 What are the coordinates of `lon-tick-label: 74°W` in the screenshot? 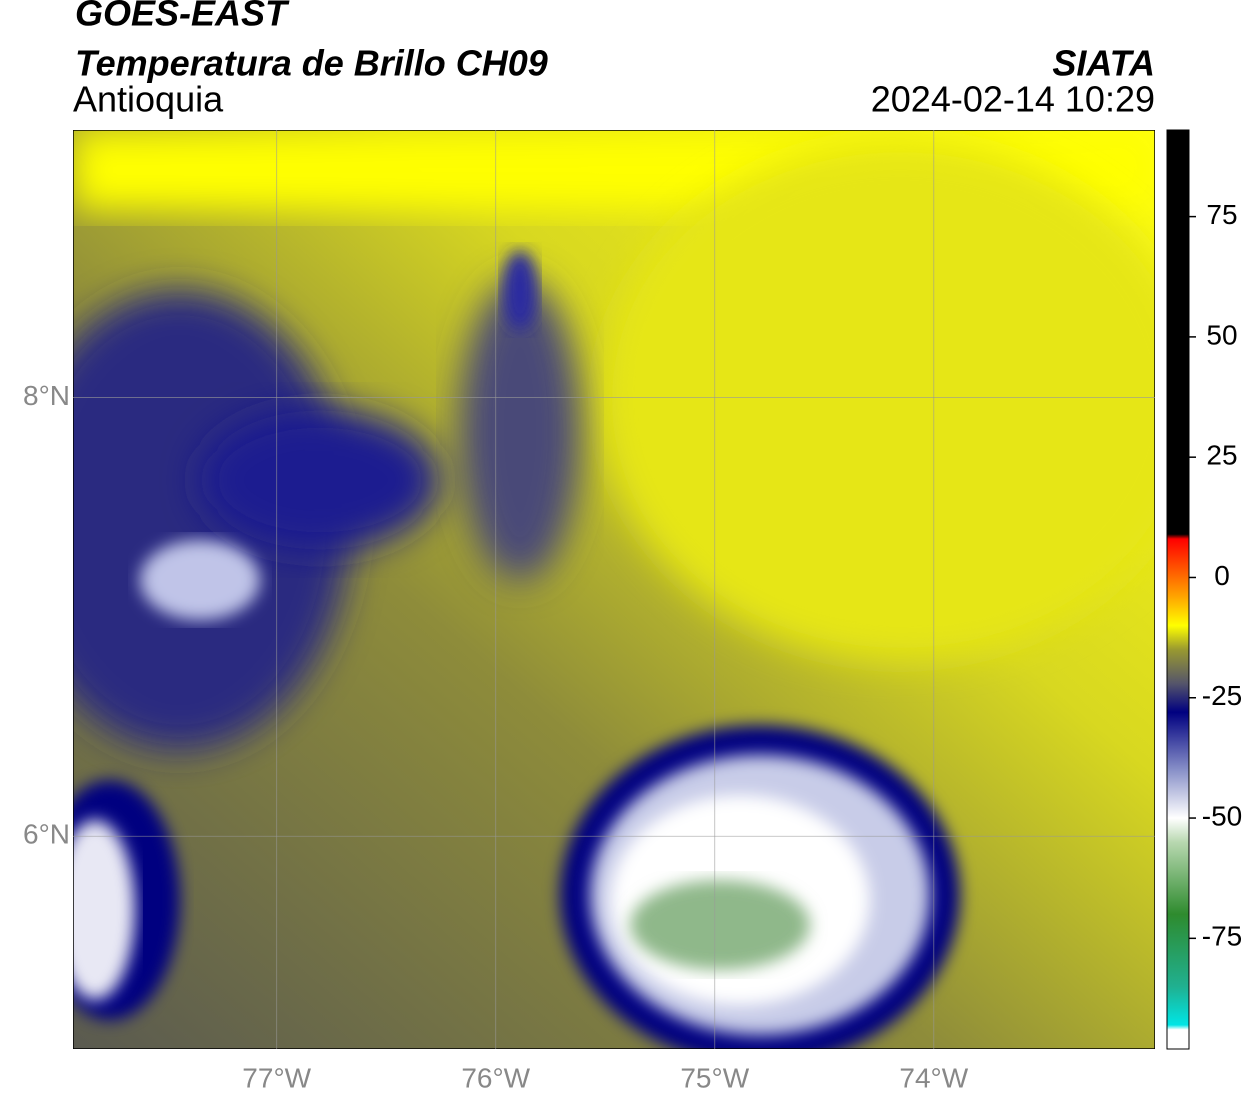 It's located at (933, 1077).